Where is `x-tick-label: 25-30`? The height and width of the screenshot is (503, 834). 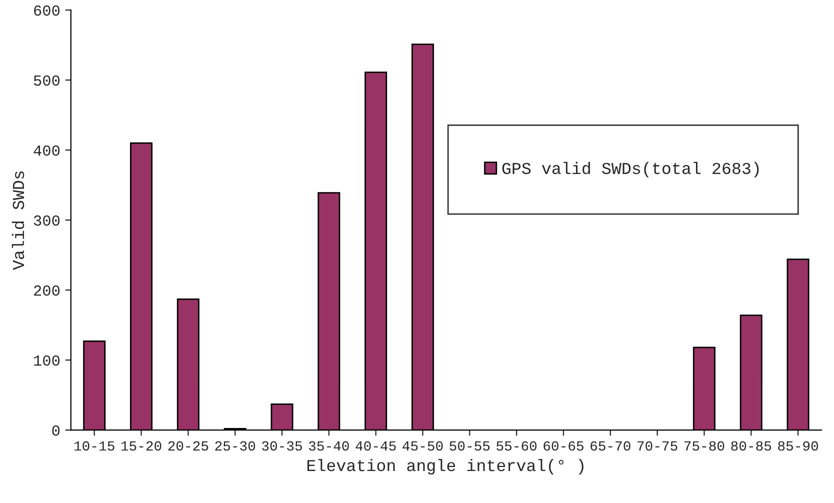 x-tick-label: 25-30 is located at coordinates (235, 446).